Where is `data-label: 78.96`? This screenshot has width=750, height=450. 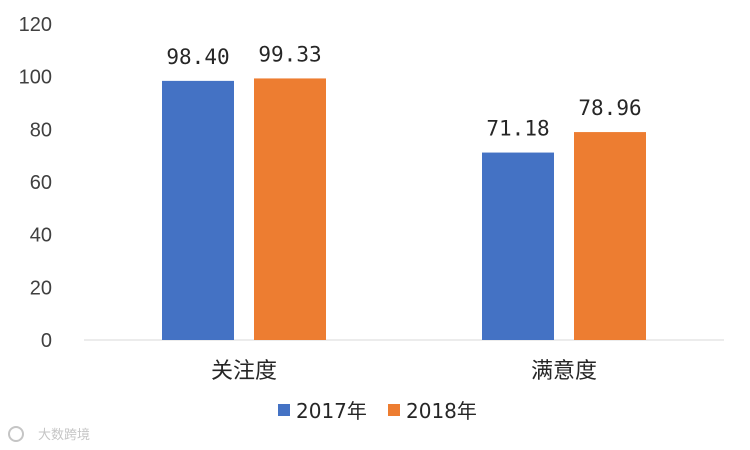 data-label: 78.96 is located at coordinates (609, 108).